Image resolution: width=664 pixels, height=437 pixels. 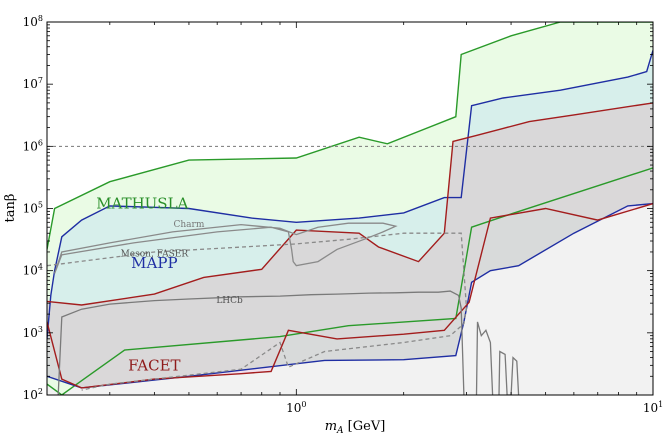 I want to click on y-tick-label: 107, so click(x=33, y=83).